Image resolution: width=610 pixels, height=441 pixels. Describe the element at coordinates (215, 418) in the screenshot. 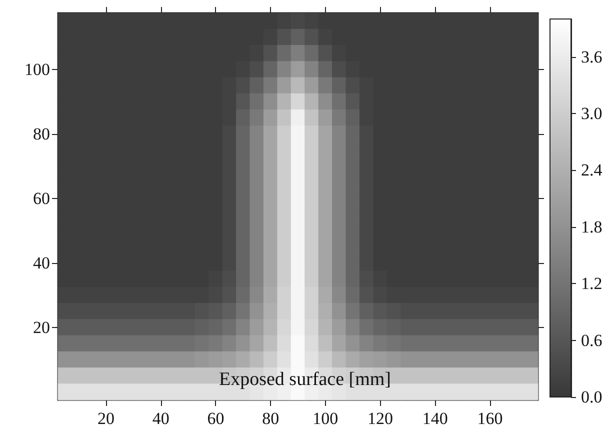

I see `x-tick-label: 60` at that location.